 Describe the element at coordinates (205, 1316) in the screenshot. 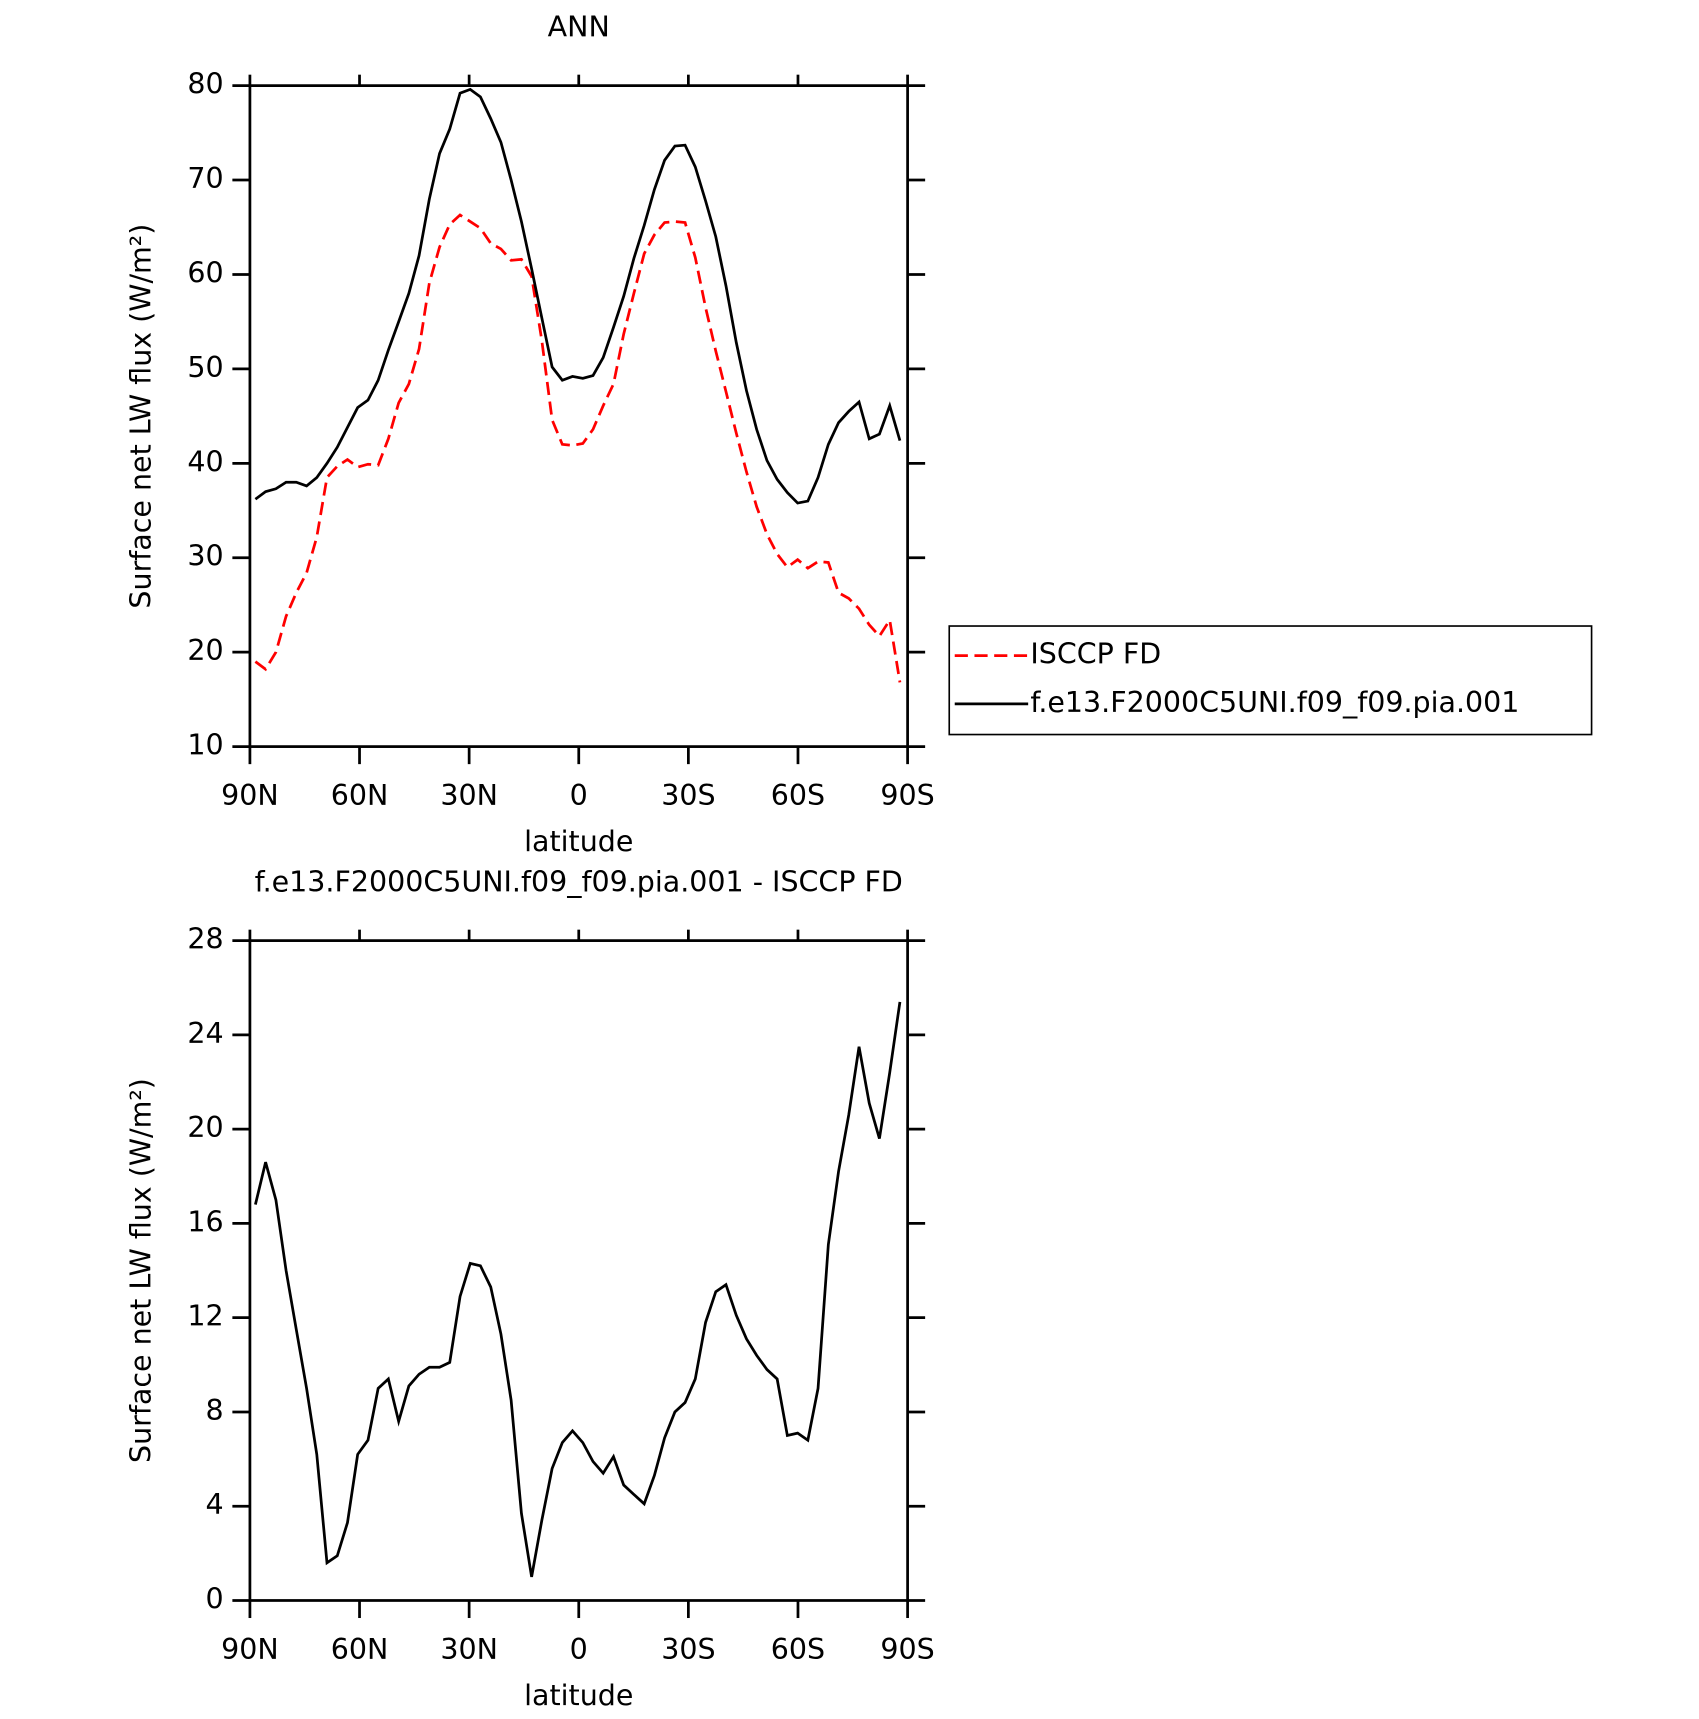

I see `y-tick-label: 12` at that location.